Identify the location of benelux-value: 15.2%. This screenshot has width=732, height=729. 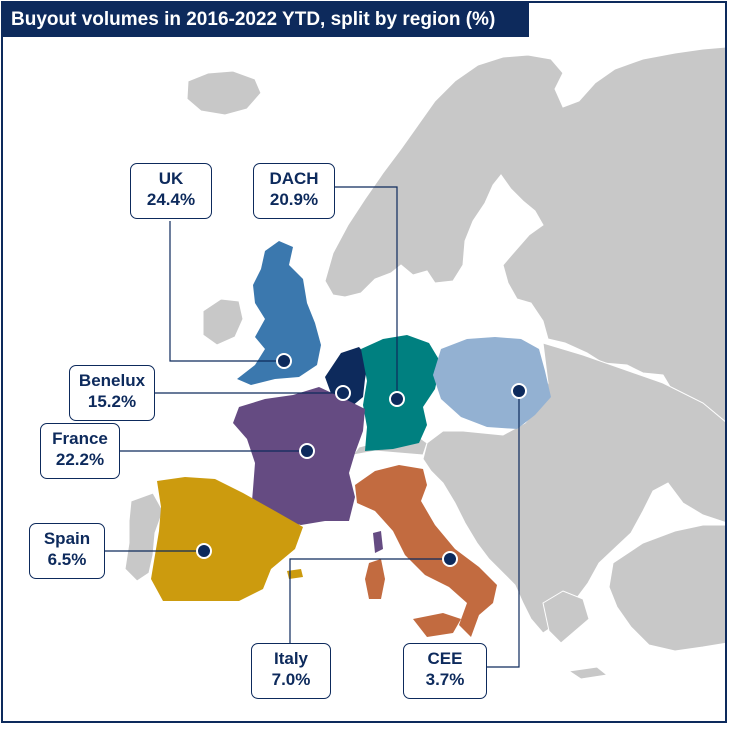
(112, 401).